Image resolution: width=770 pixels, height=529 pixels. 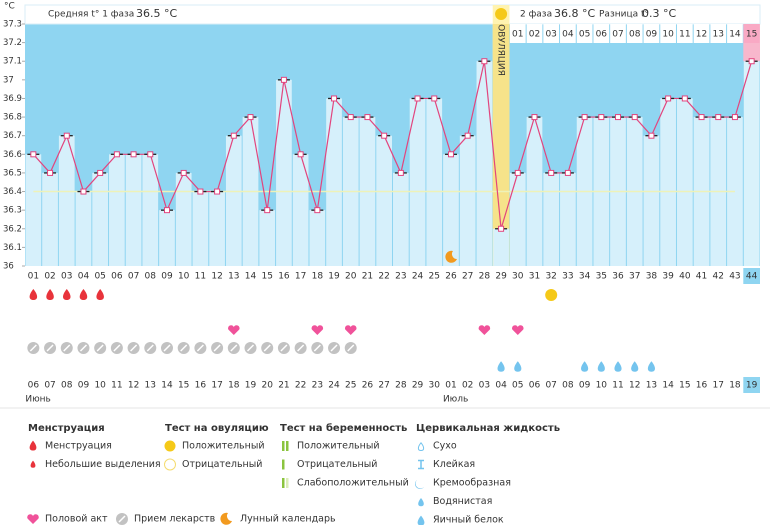 What do you see at coordinates (635, 35) in the screenshot?
I see `phase2-day: 08` at bounding box center [635, 35].